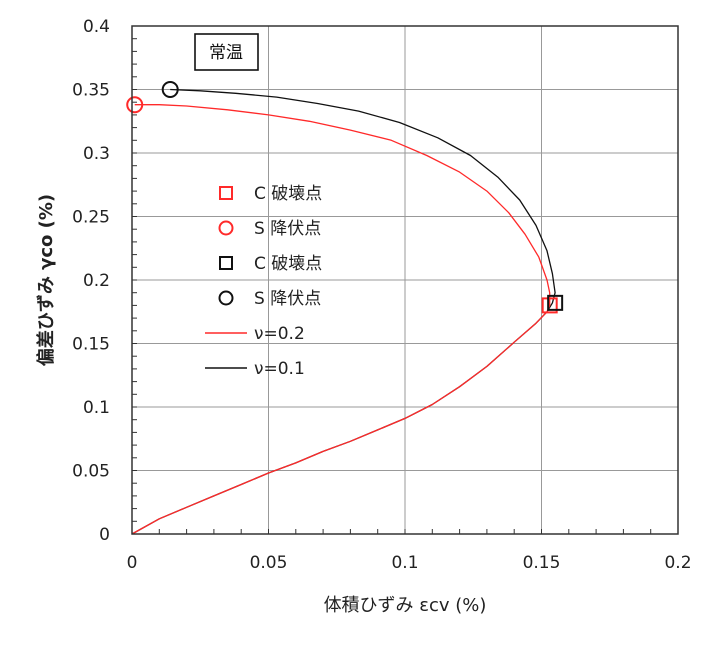  I want to click on y-tick-label-7: 0.35, so click(91, 91).